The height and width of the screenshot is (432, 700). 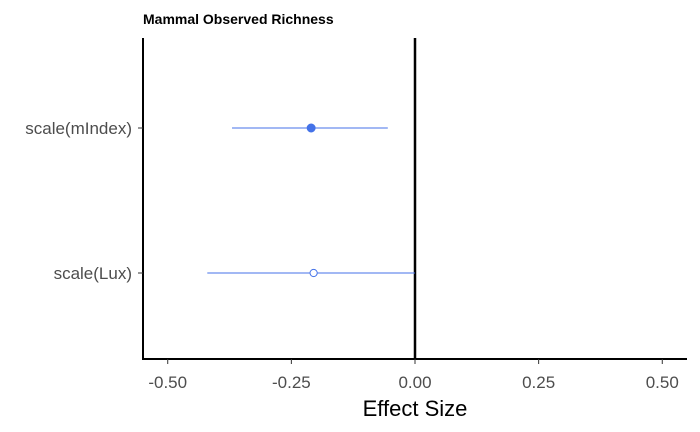 What do you see at coordinates (78, 128) in the screenshot?
I see `y-tick-label: scale(mIndex)` at bounding box center [78, 128].